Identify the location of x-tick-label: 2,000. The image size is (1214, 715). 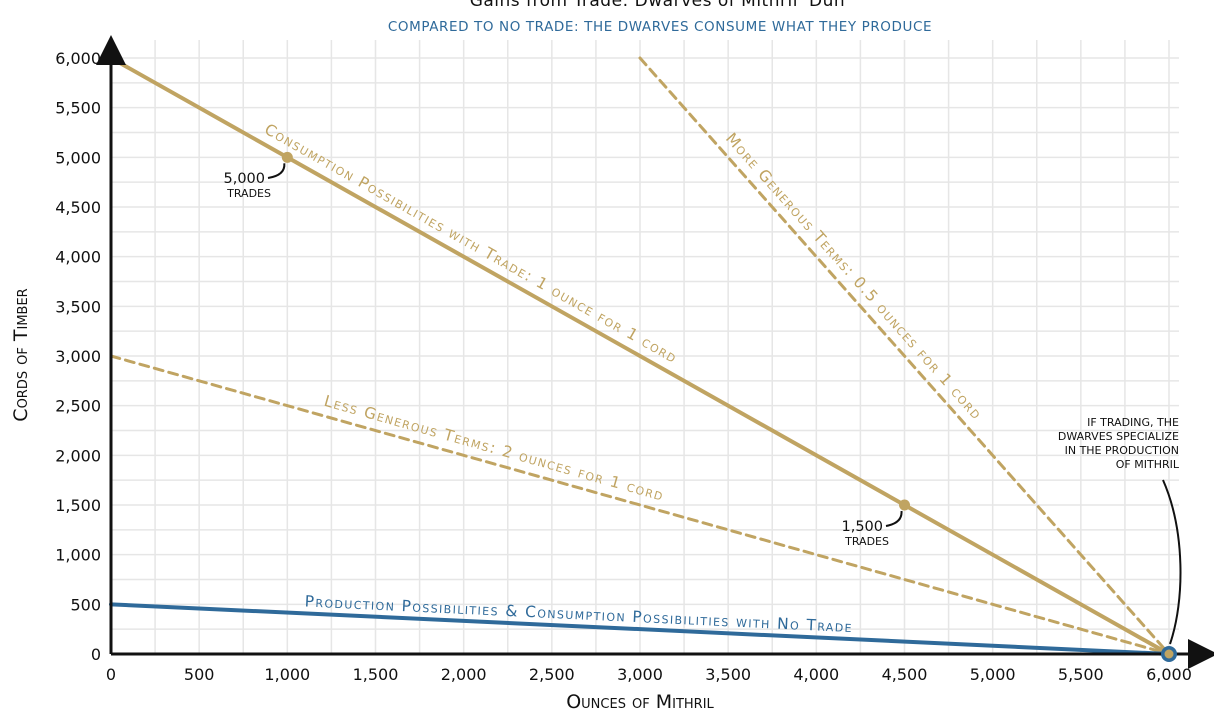
(464, 674).